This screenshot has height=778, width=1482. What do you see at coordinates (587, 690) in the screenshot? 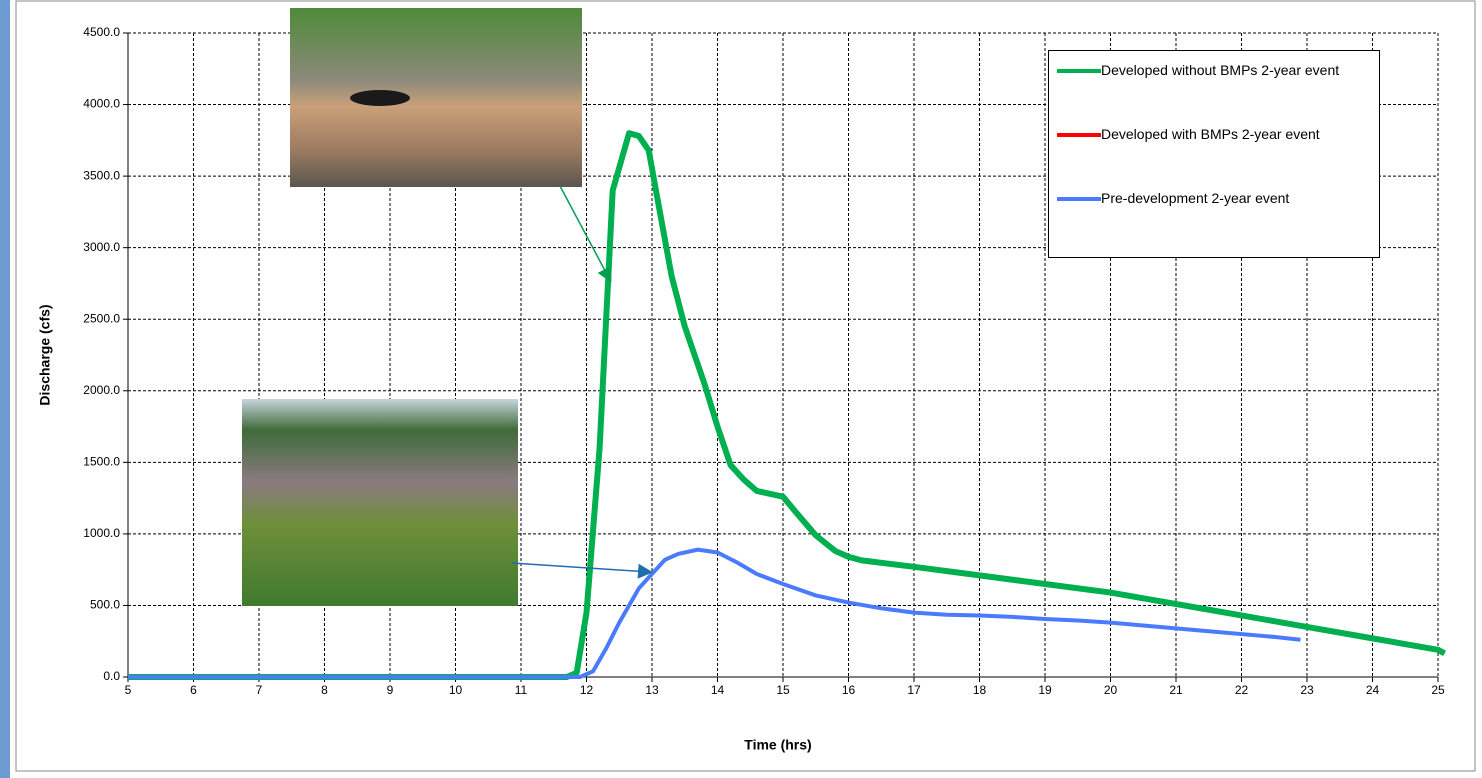
I see `x-tick-label: 12` at bounding box center [587, 690].